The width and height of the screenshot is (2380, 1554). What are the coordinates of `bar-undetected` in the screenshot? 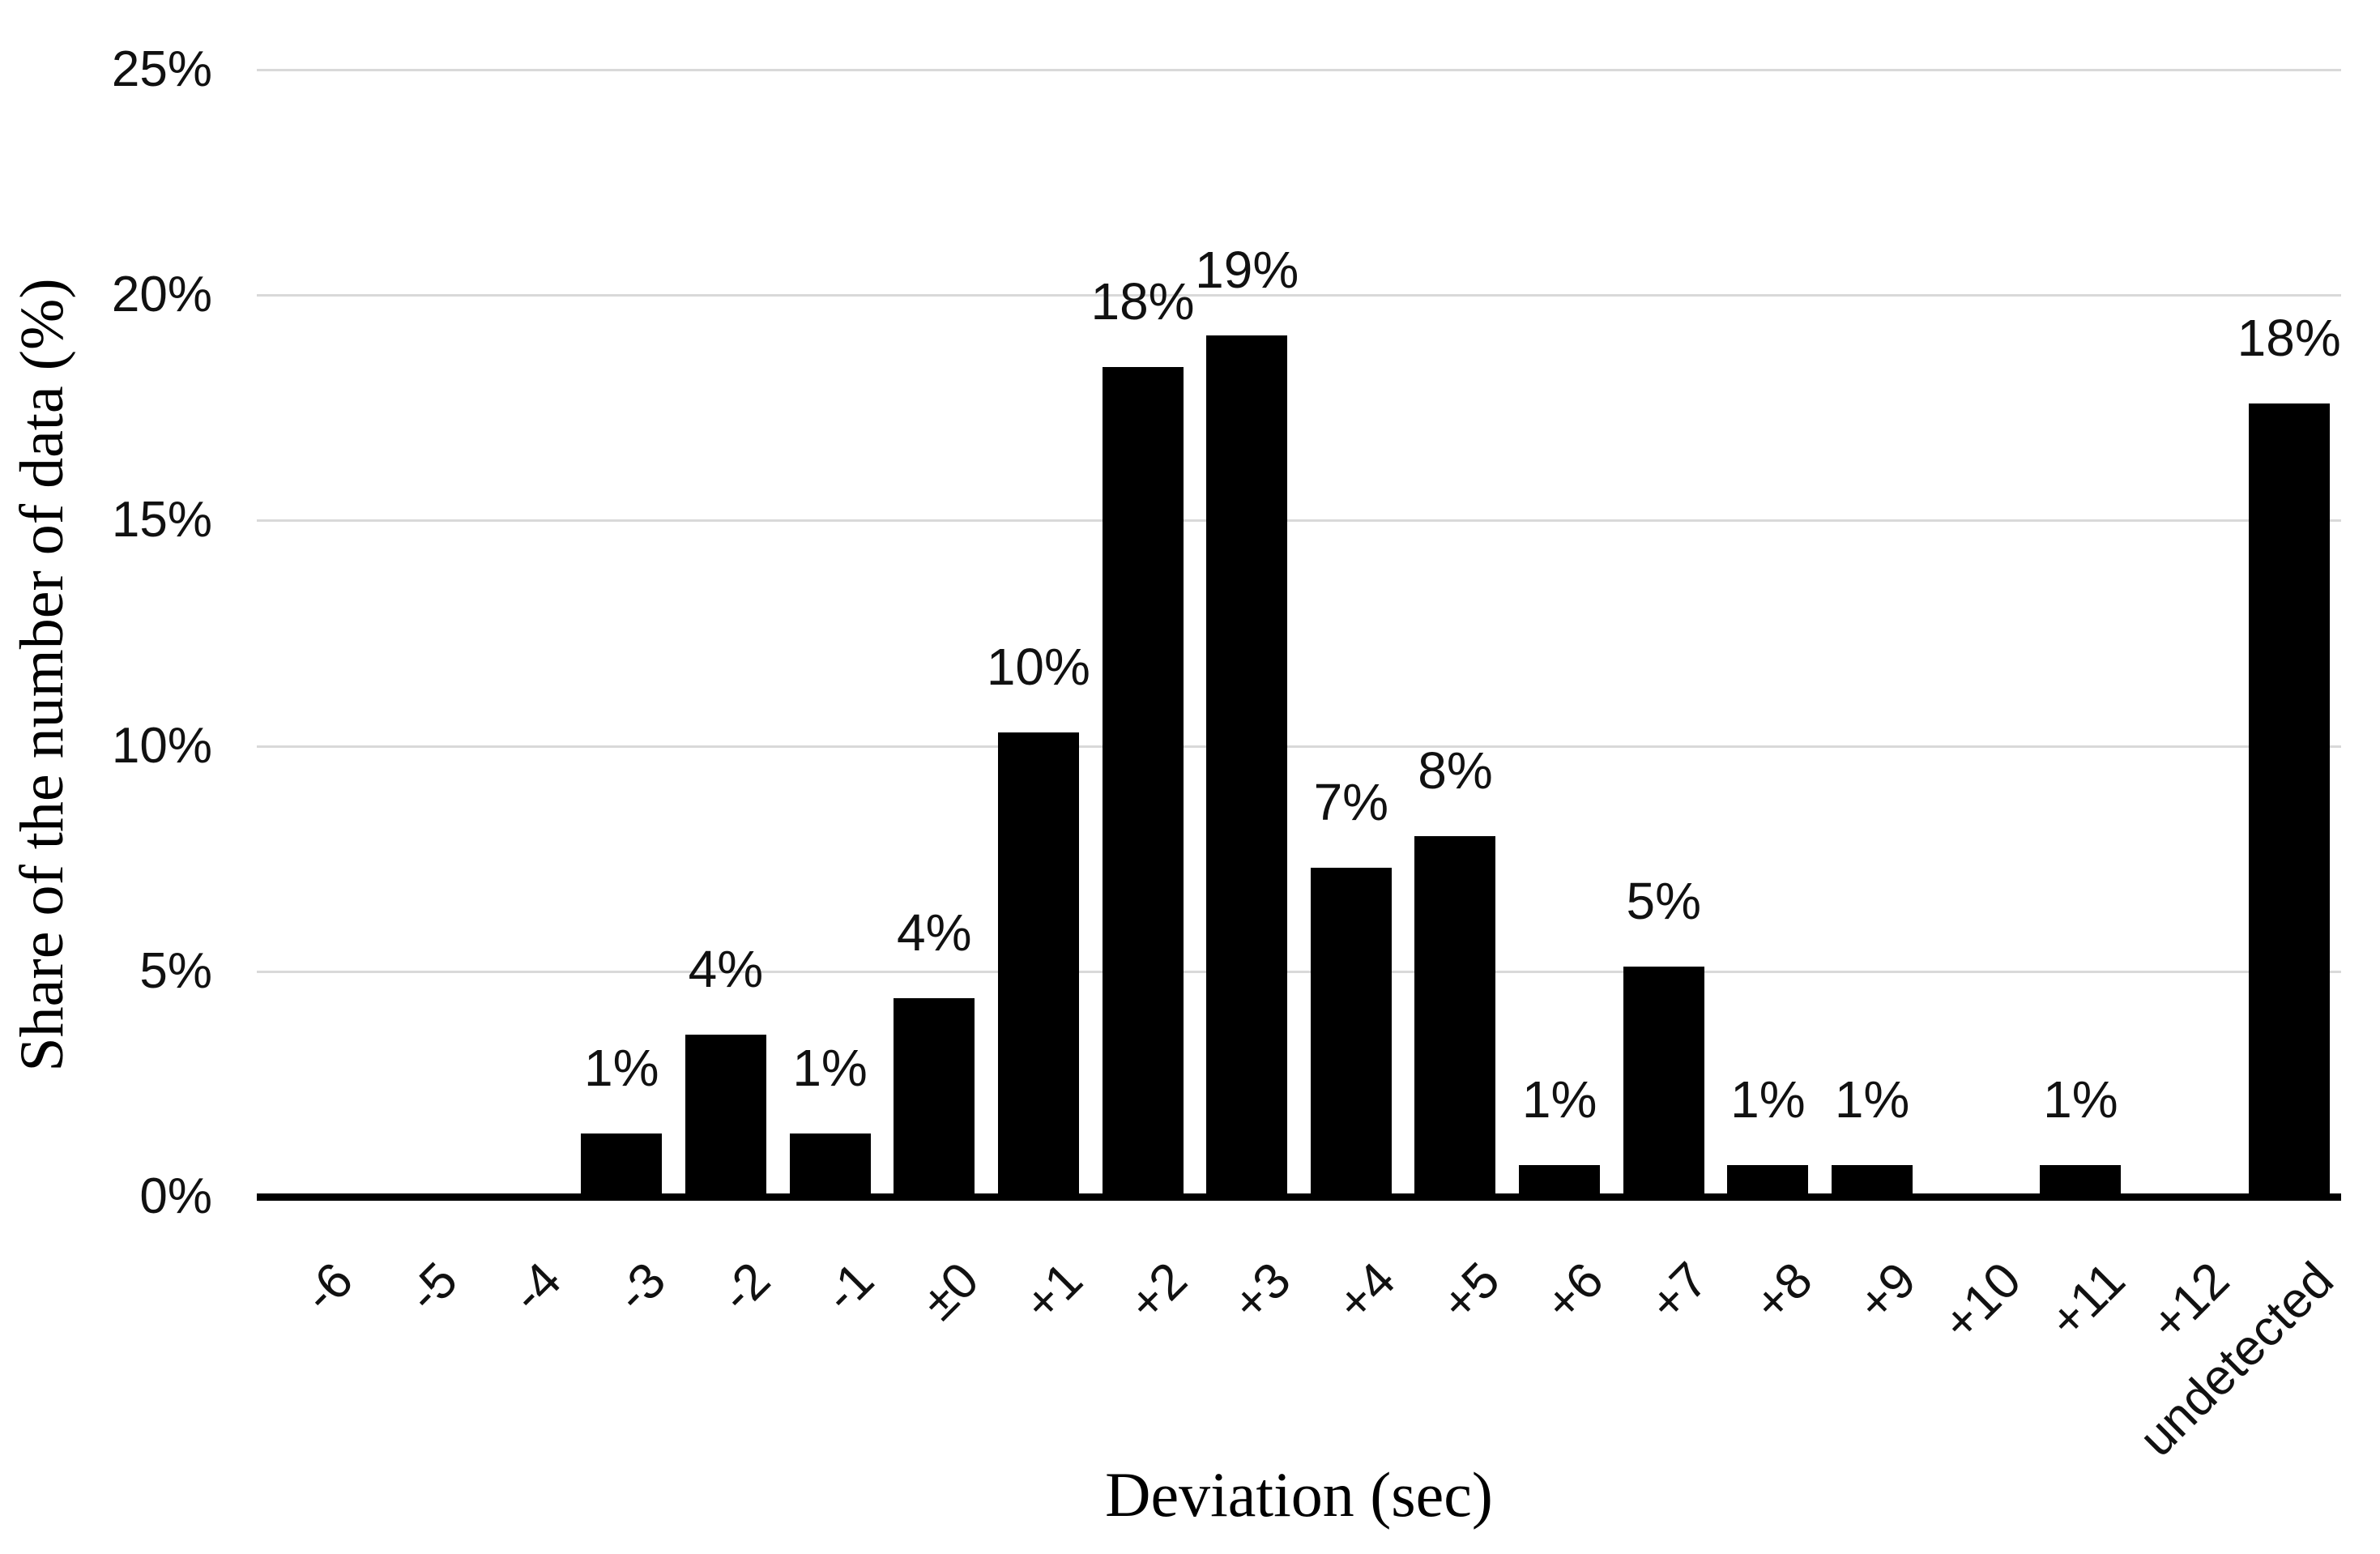 It's located at (2289, 800).